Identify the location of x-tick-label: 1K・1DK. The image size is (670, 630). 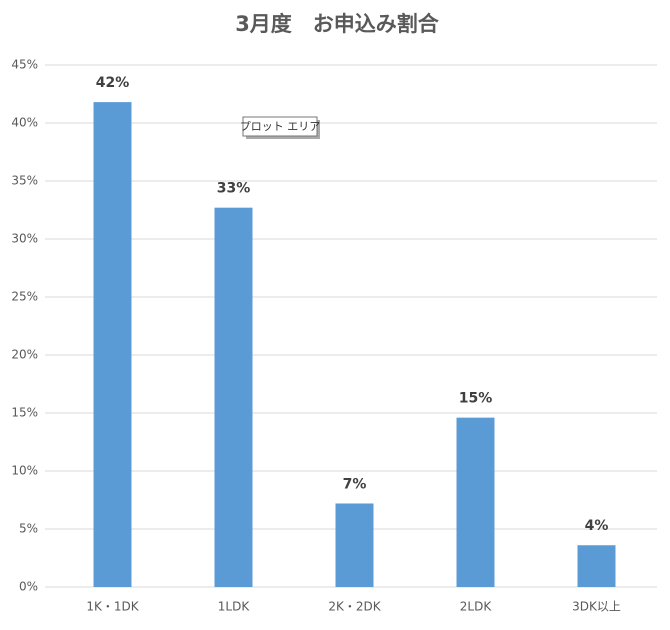
(112, 607).